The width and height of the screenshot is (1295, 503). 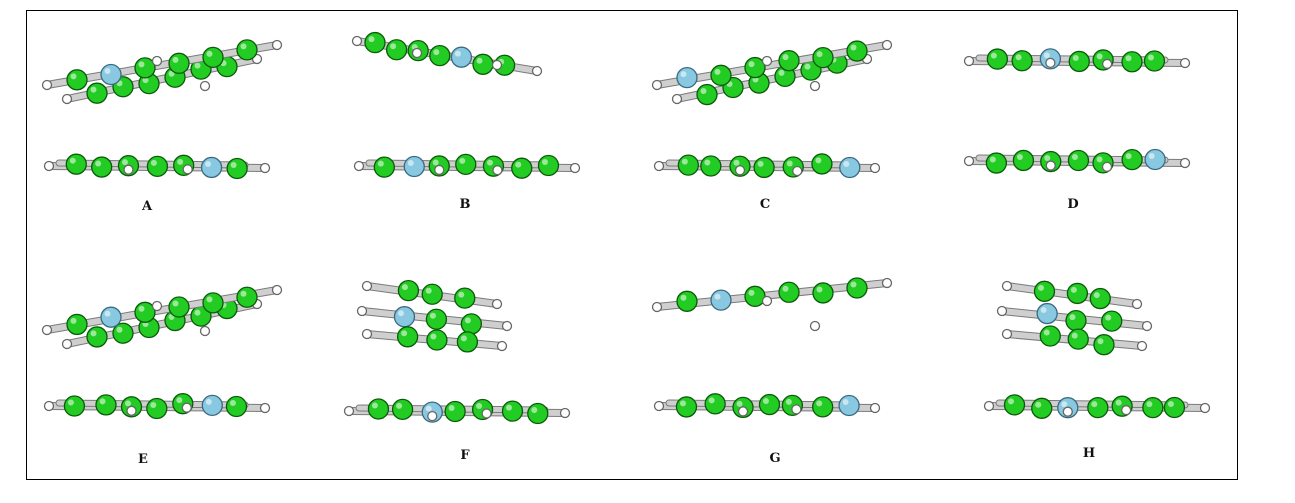 What do you see at coordinates (467, 166) in the screenshot?
I see `molecule-side-view-b` at bounding box center [467, 166].